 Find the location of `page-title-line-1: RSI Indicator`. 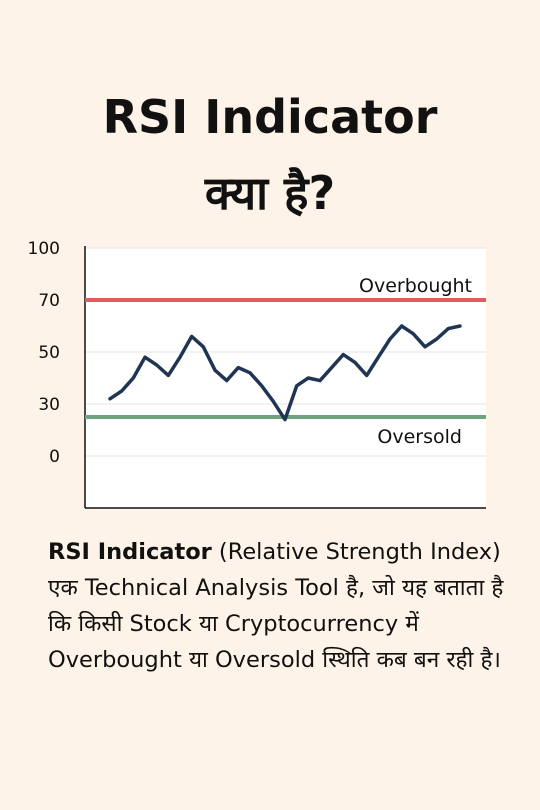

page-title-line-1: RSI Indicator is located at coordinates (270, 117).